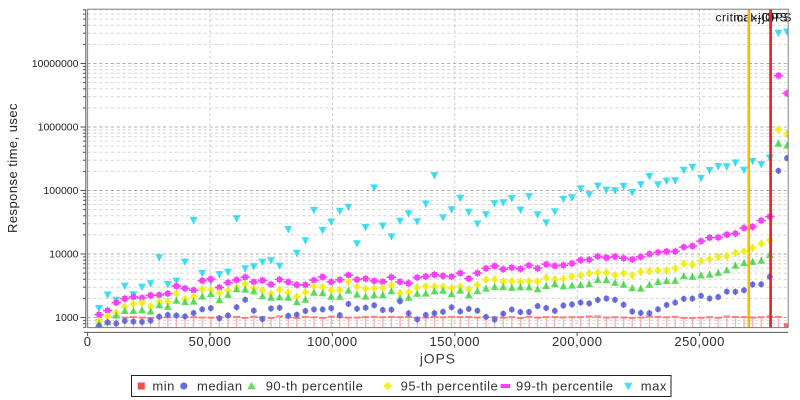 This screenshot has width=800, height=400. Describe the element at coordinates (220, 385) in the screenshot. I see `svg-text: median` at that location.